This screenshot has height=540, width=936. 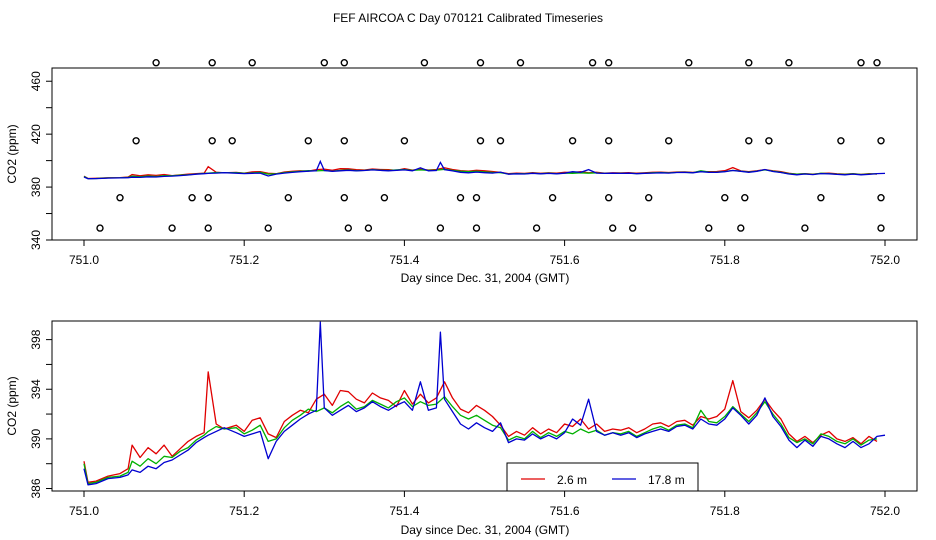 I want to click on legend-box, so click(x=602, y=477).